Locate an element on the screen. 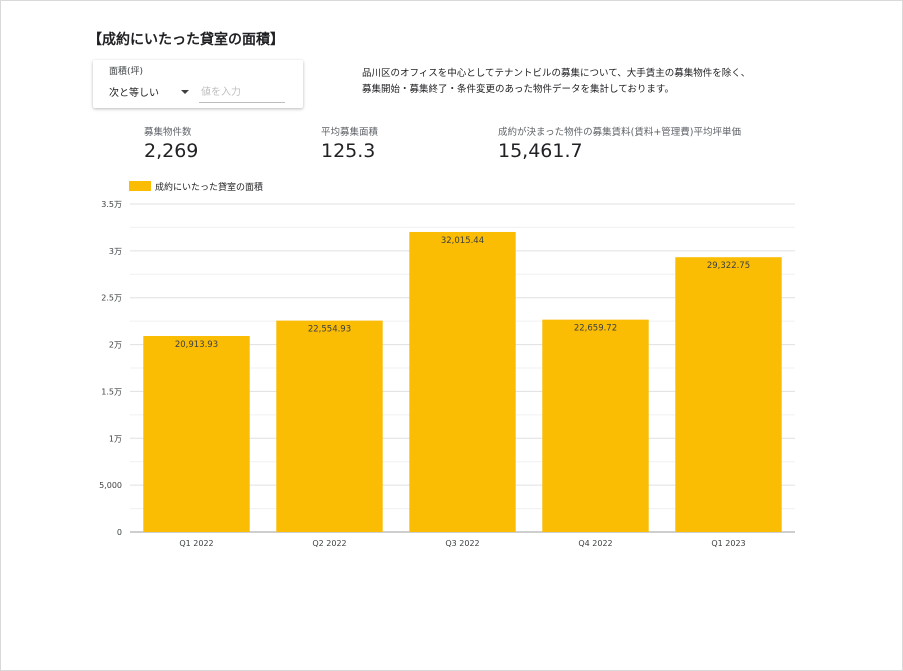 This screenshot has width=903, height=671. kpi-label: 成約が決まった物件の募集賃料(賃料+管理費)平均坪単価 is located at coordinates (619, 132).